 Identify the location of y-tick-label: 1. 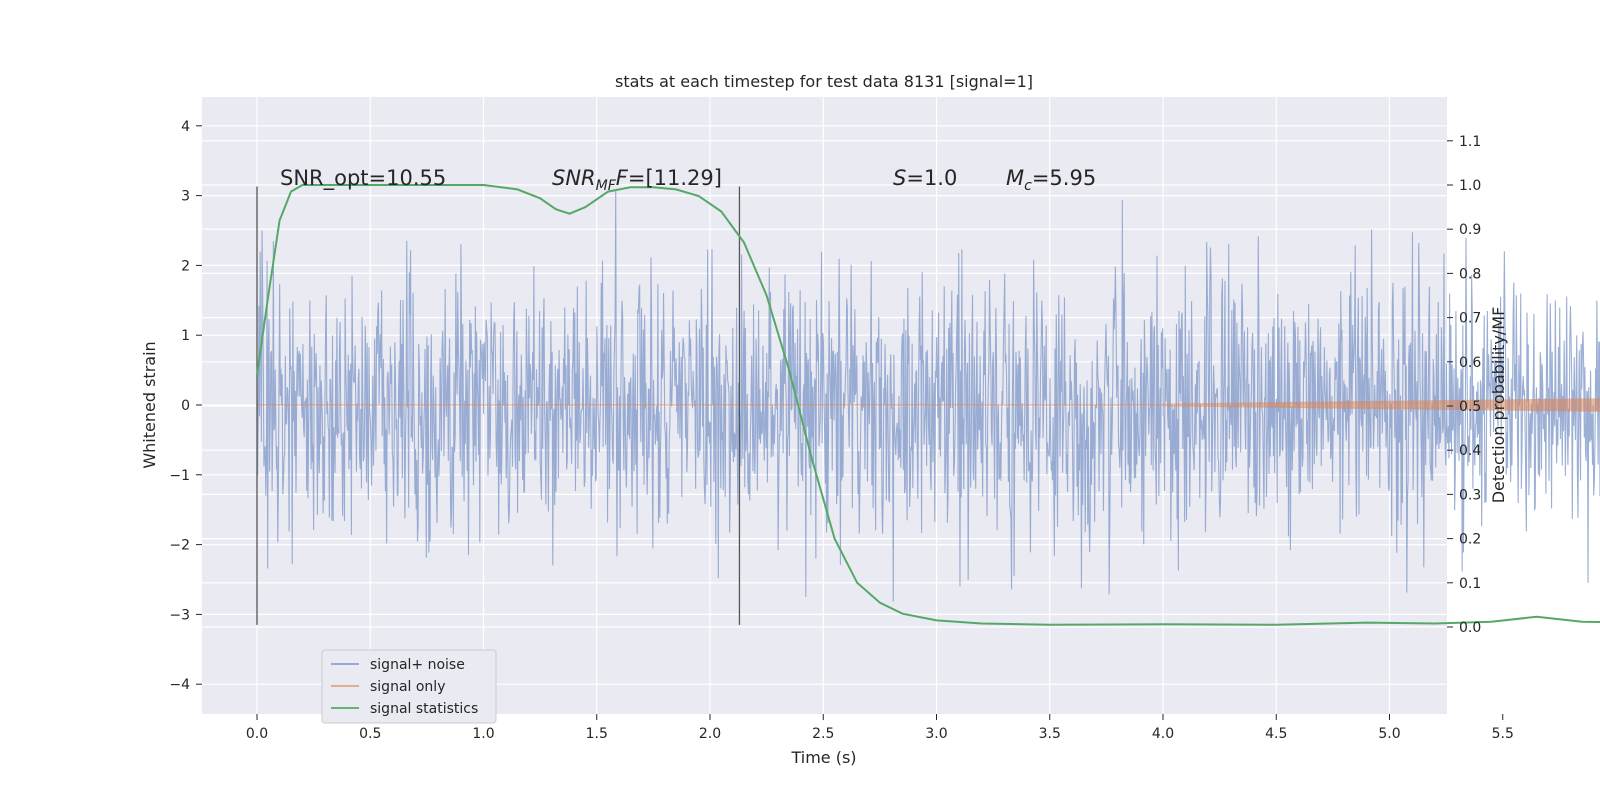
(185, 336).